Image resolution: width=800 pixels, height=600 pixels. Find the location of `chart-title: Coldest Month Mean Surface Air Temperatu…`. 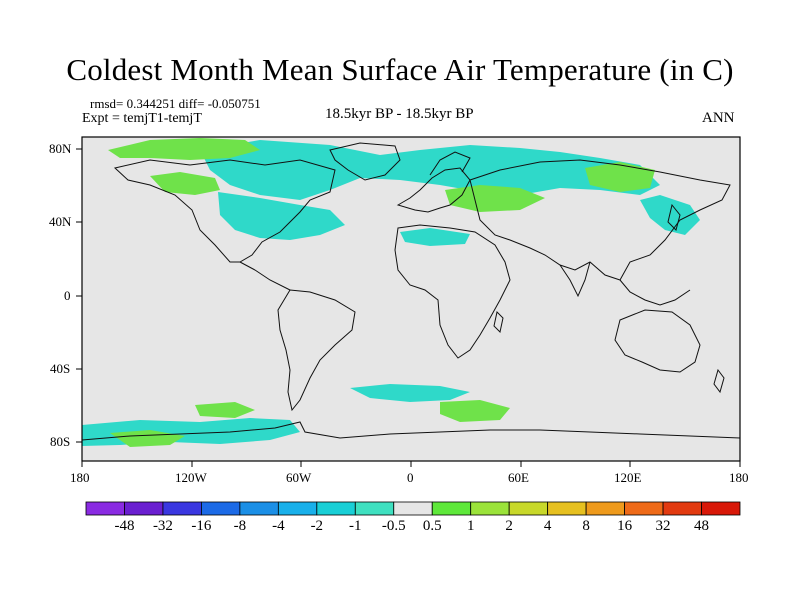

chart-title: Coldest Month Mean Surface Air Temperatu… is located at coordinates (400, 69).